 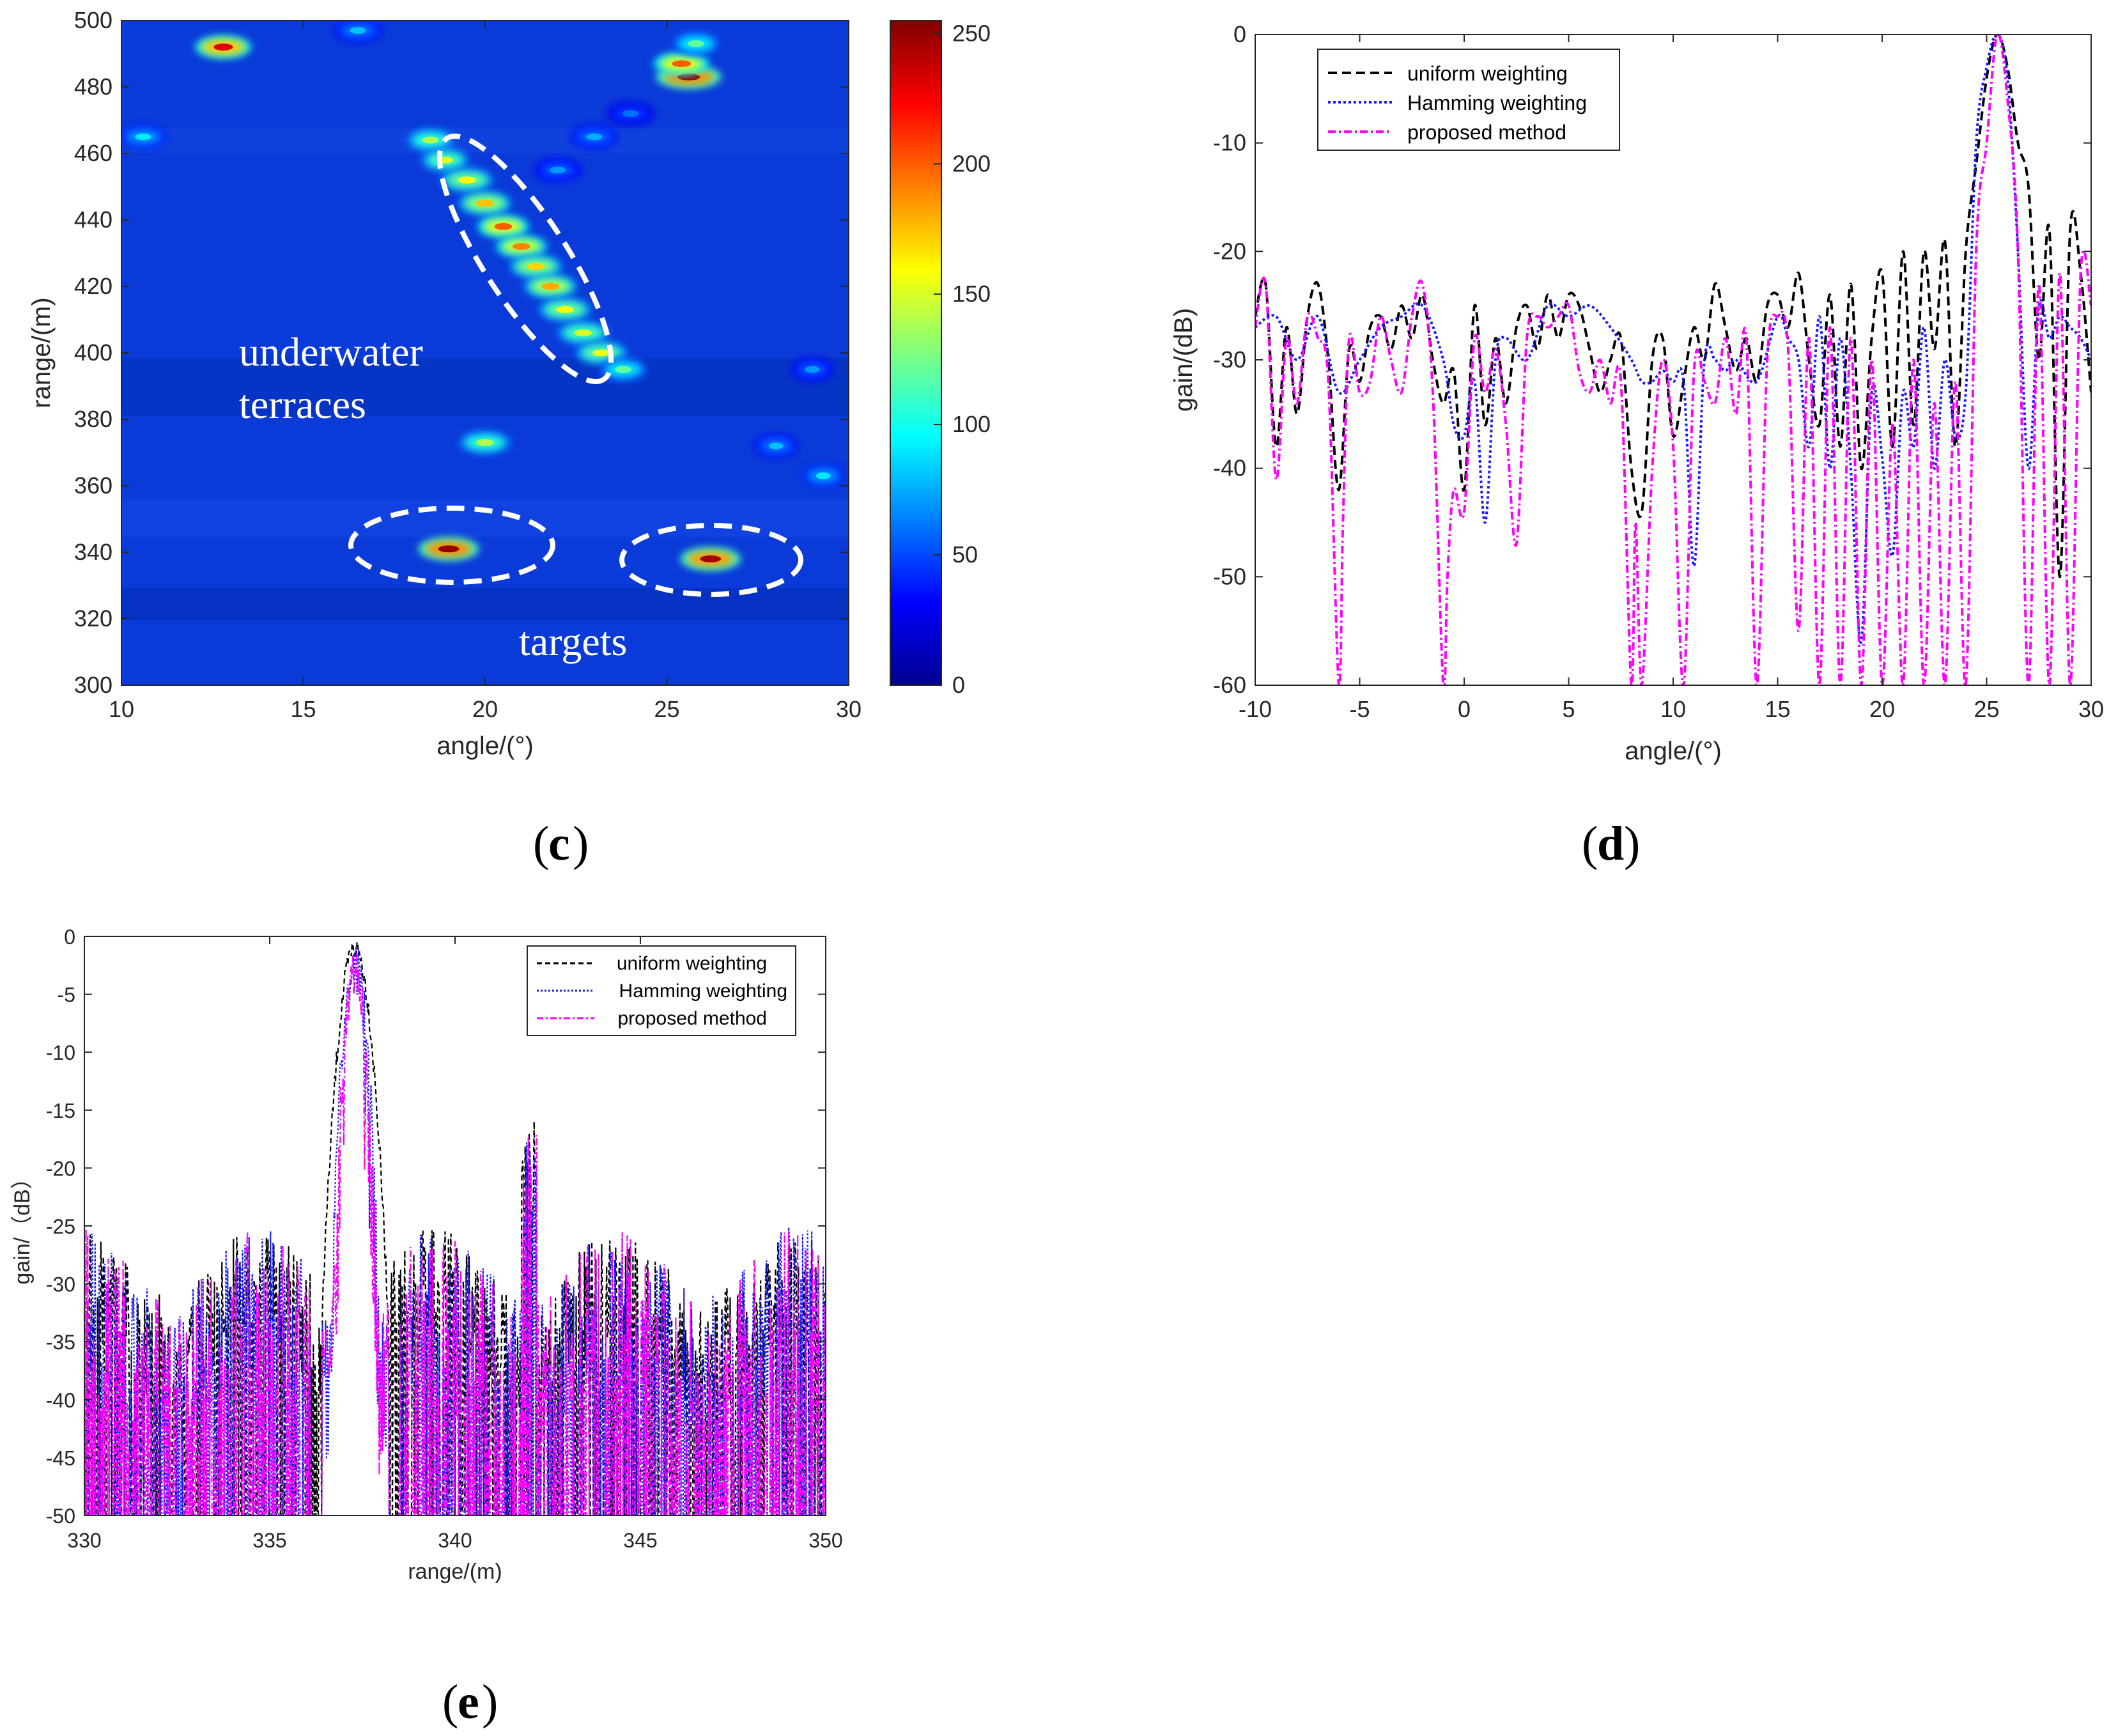 What do you see at coordinates (1229, 143) in the screenshot?
I see `y-tick-label: -10` at bounding box center [1229, 143].